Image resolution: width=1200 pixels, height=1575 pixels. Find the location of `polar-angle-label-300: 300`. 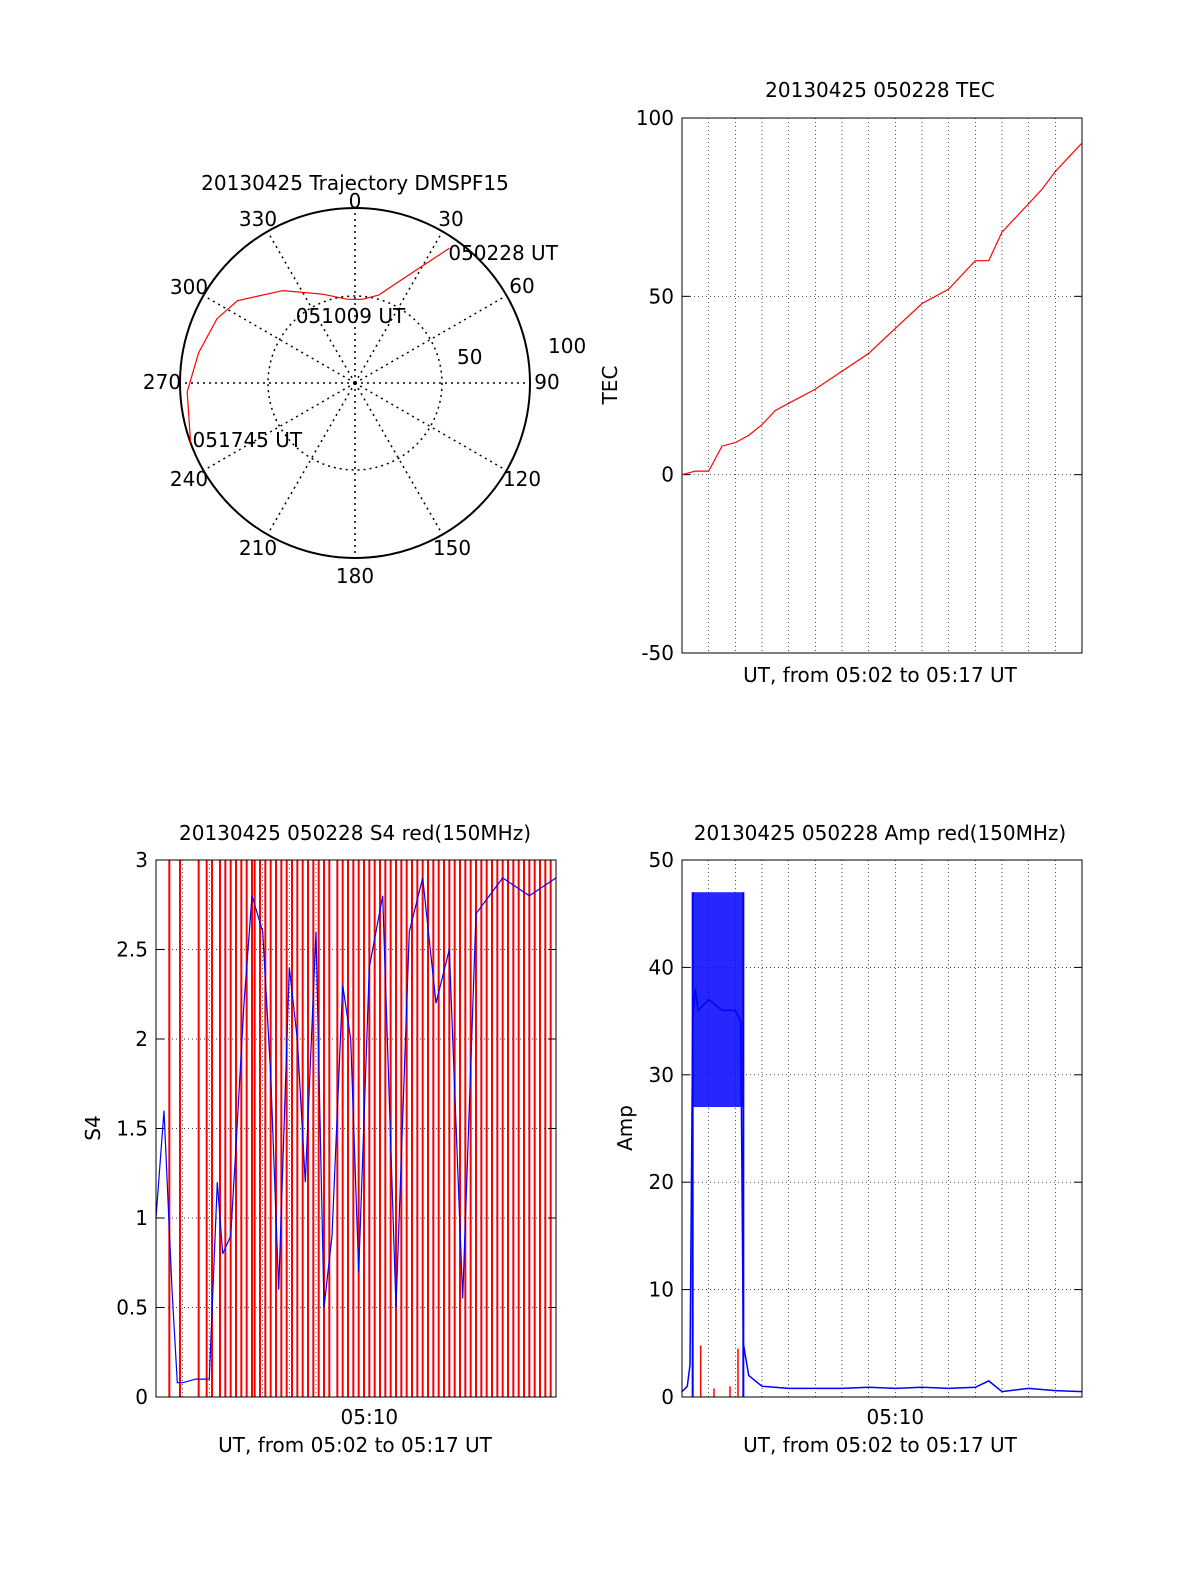

polar-angle-label-300: 300 is located at coordinates (189, 287).